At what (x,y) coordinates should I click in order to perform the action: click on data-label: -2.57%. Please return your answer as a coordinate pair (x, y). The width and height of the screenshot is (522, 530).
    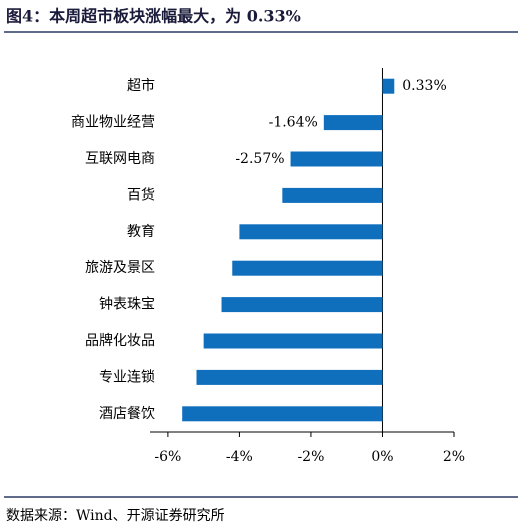
    Looking at the image, I should click on (259, 159).